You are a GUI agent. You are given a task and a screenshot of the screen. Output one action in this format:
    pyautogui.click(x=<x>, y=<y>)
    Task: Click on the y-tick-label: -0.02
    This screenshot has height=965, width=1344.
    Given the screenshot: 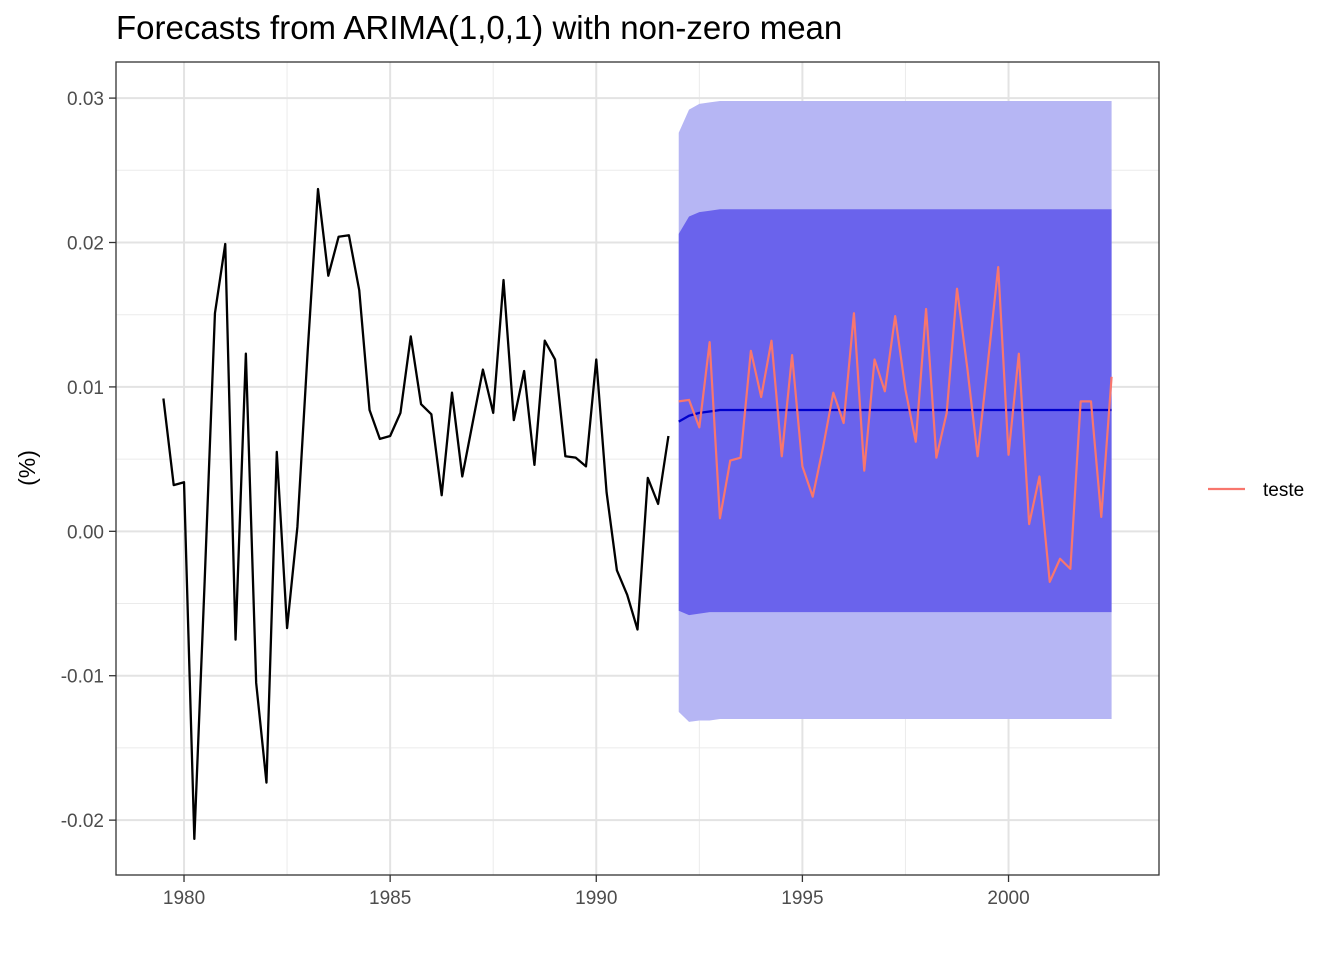 What is the action you would take?
    pyautogui.click(x=82, y=821)
    